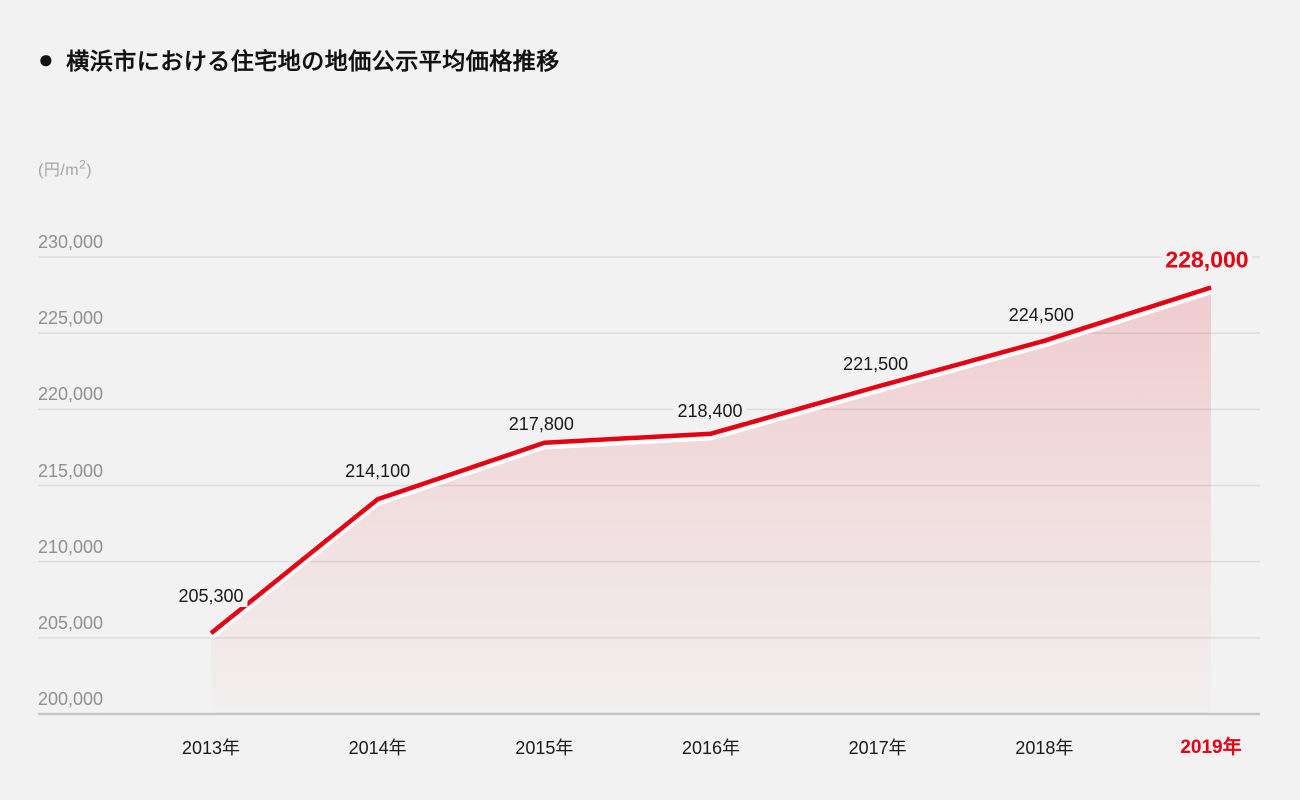  I want to click on page-title-text: 横浜市における住宅地の地価公示平均価格推移, so click(313, 61).